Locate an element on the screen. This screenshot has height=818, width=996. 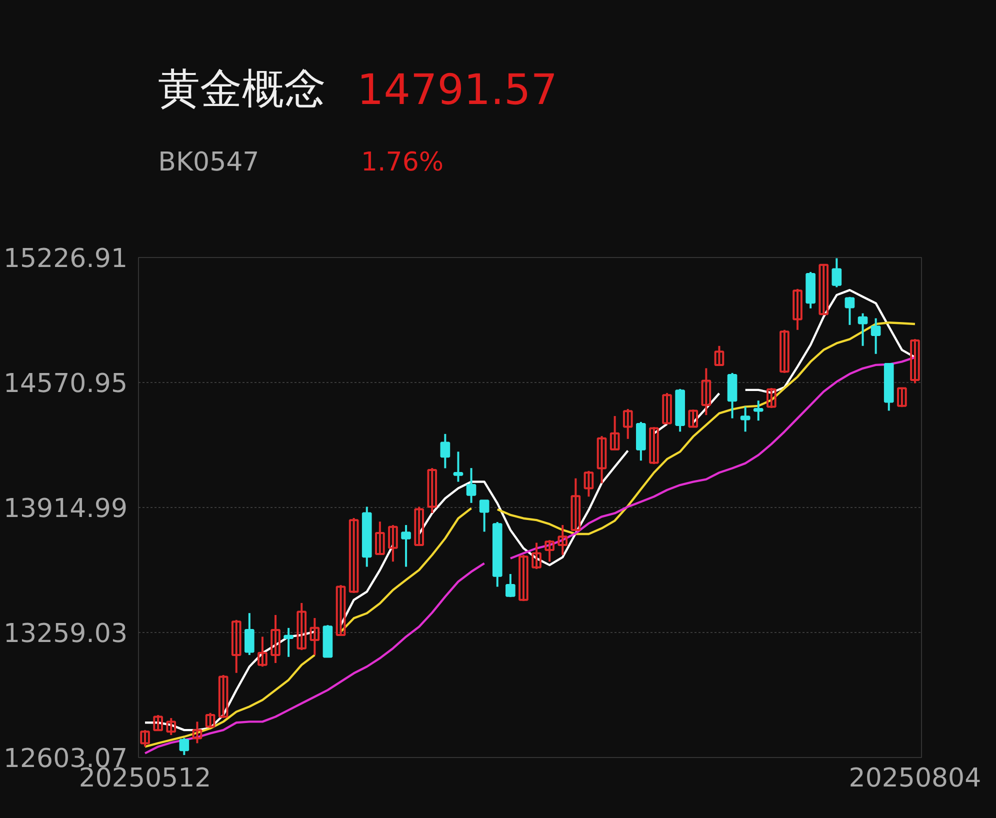
text: 1.76% is located at coordinates (402, 163).